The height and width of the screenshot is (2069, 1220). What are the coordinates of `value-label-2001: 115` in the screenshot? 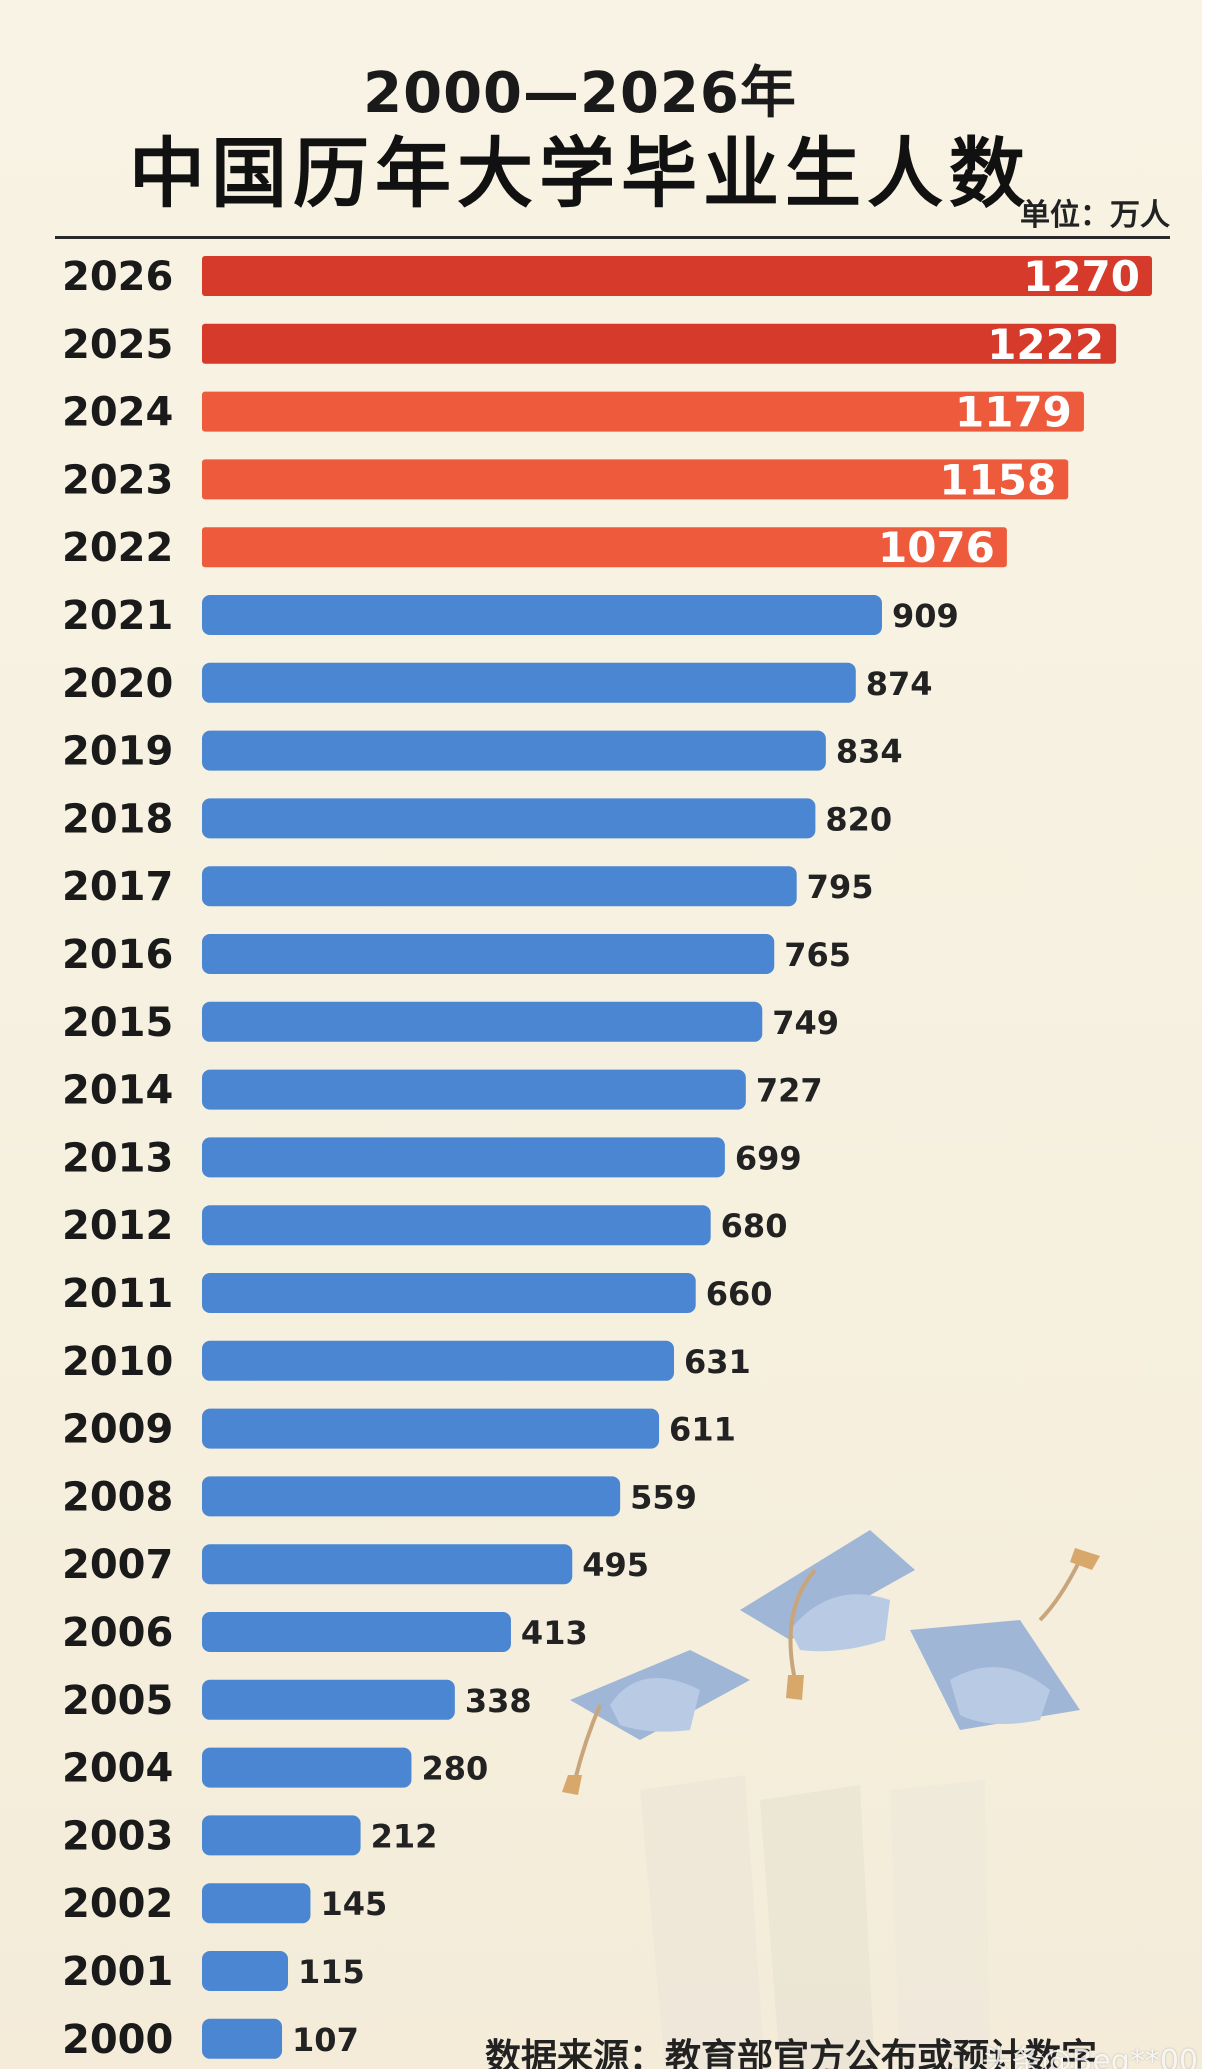 It's located at (331, 1972).